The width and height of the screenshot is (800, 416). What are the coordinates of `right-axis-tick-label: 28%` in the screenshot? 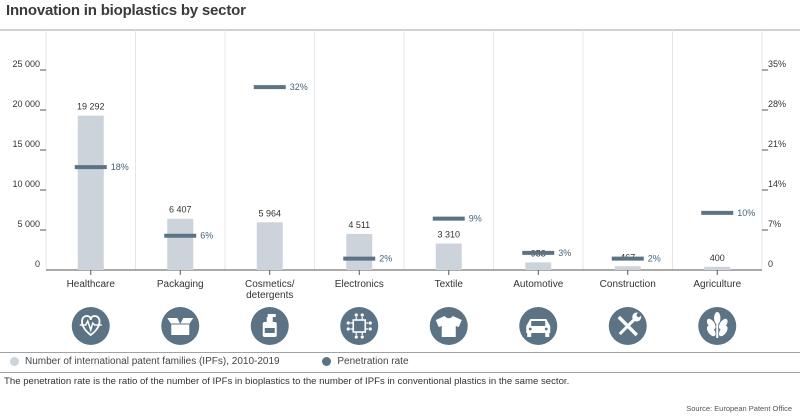 It's located at (777, 104).